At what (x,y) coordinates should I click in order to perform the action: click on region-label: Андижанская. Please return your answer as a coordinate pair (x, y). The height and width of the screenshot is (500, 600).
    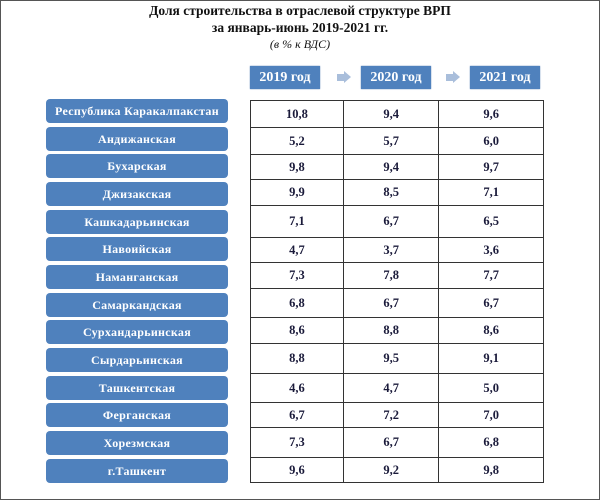
    Looking at the image, I should click on (137, 139).